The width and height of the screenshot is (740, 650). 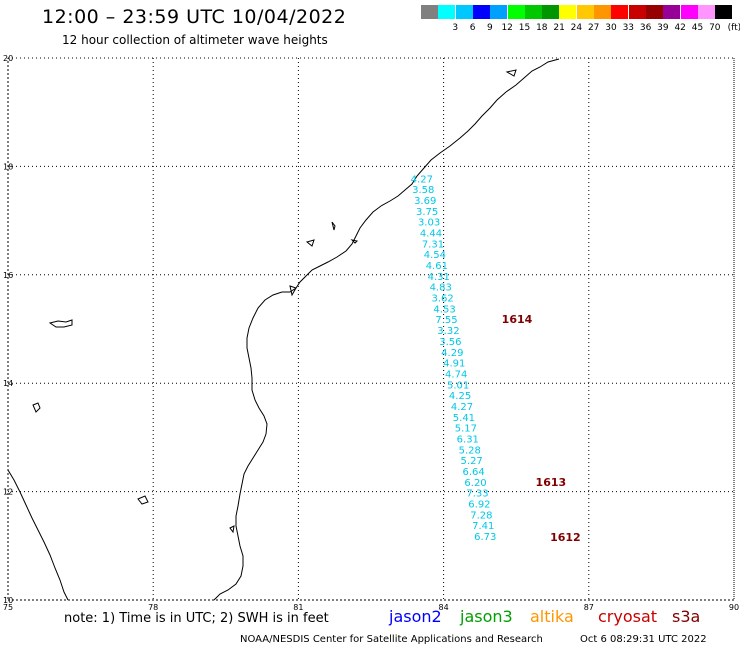 What do you see at coordinates (551, 482) in the screenshot?
I see `pass-number-label: 1613` at bounding box center [551, 482].